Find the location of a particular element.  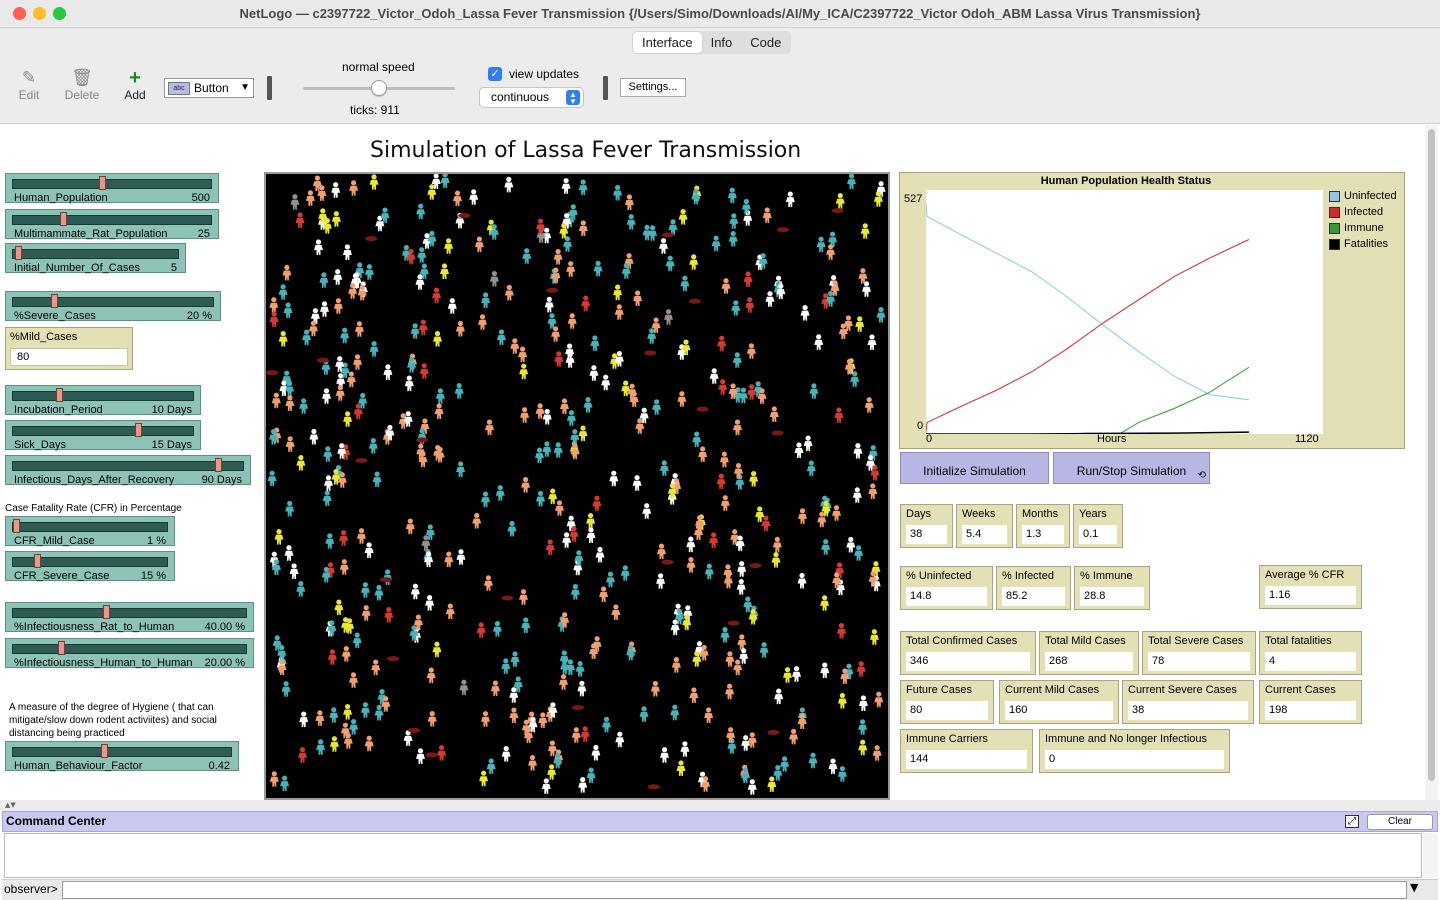

legend-uninfected: Uninfected is located at coordinates (1363, 196).